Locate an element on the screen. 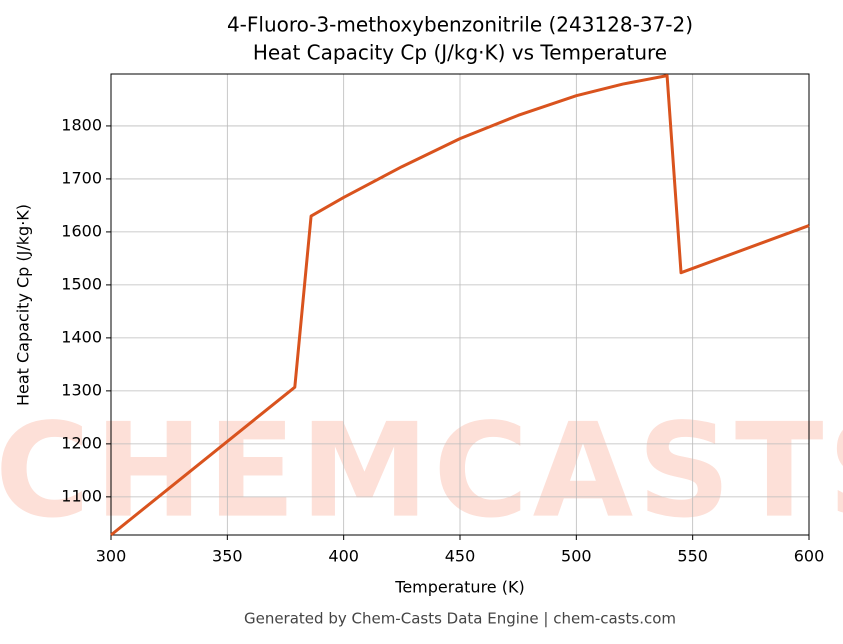  y-tick-label: 1100 is located at coordinates (81, 495).